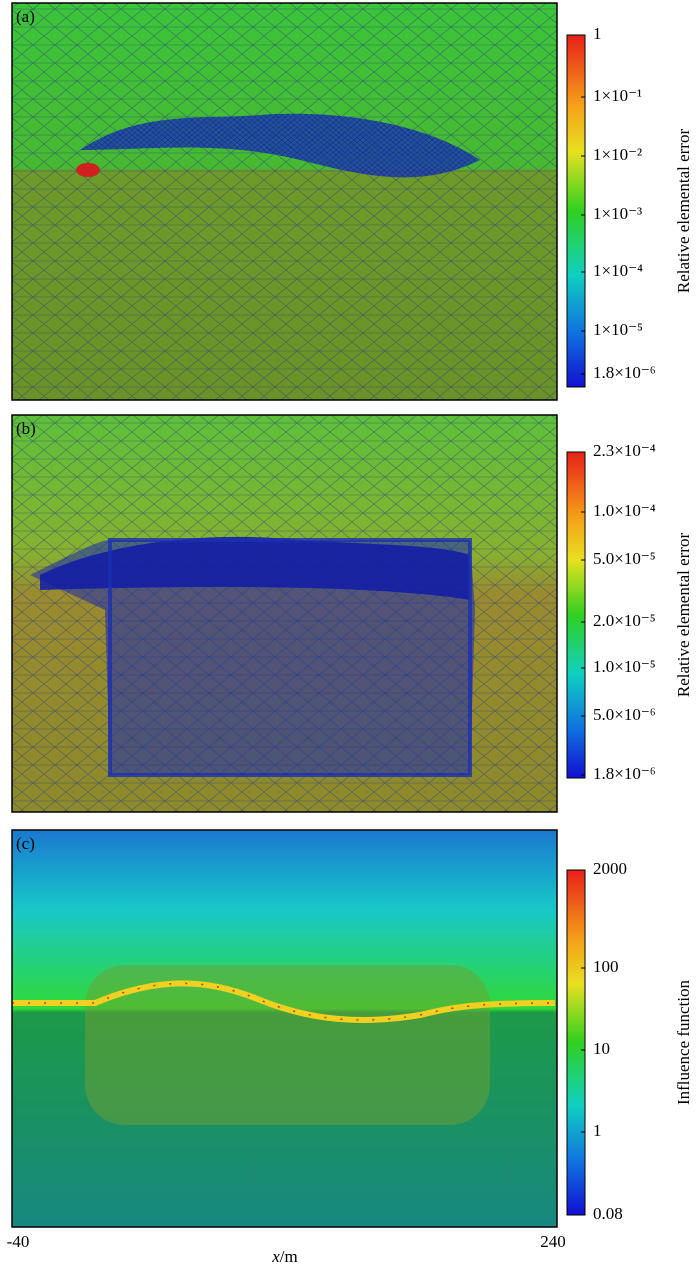 The width and height of the screenshot is (700, 1276). Describe the element at coordinates (624, 620) in the screenshot. I see `colorbar-tick-label: 2.0×10⁻⁵` at that location.